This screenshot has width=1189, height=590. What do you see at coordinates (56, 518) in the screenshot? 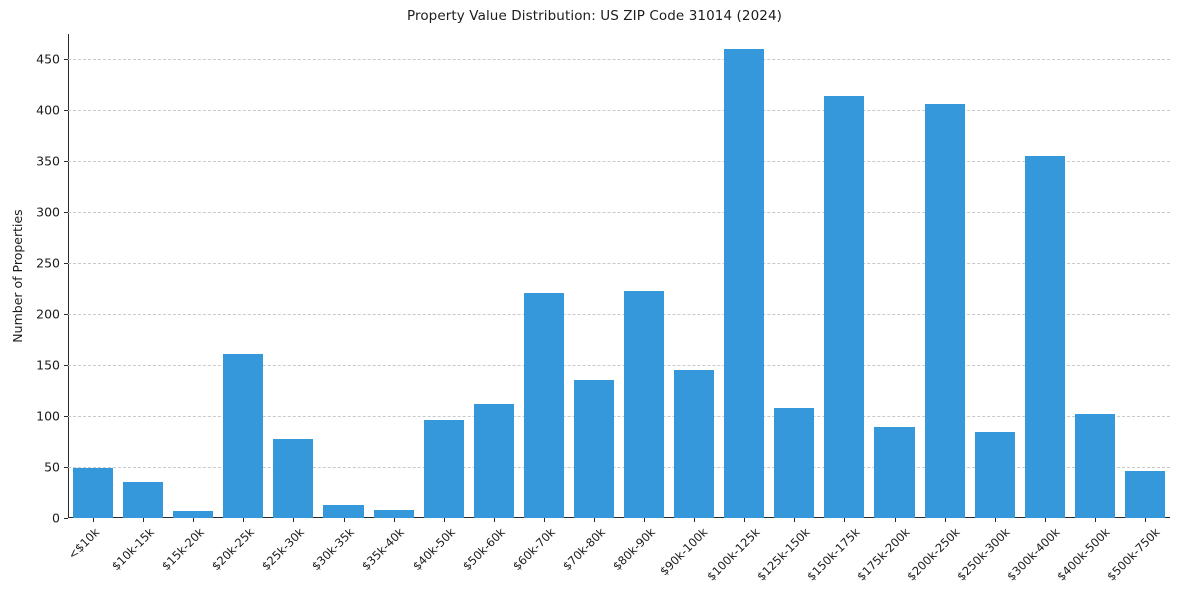
I see `y-tick-label: 0` at bounding box center [56, 518].